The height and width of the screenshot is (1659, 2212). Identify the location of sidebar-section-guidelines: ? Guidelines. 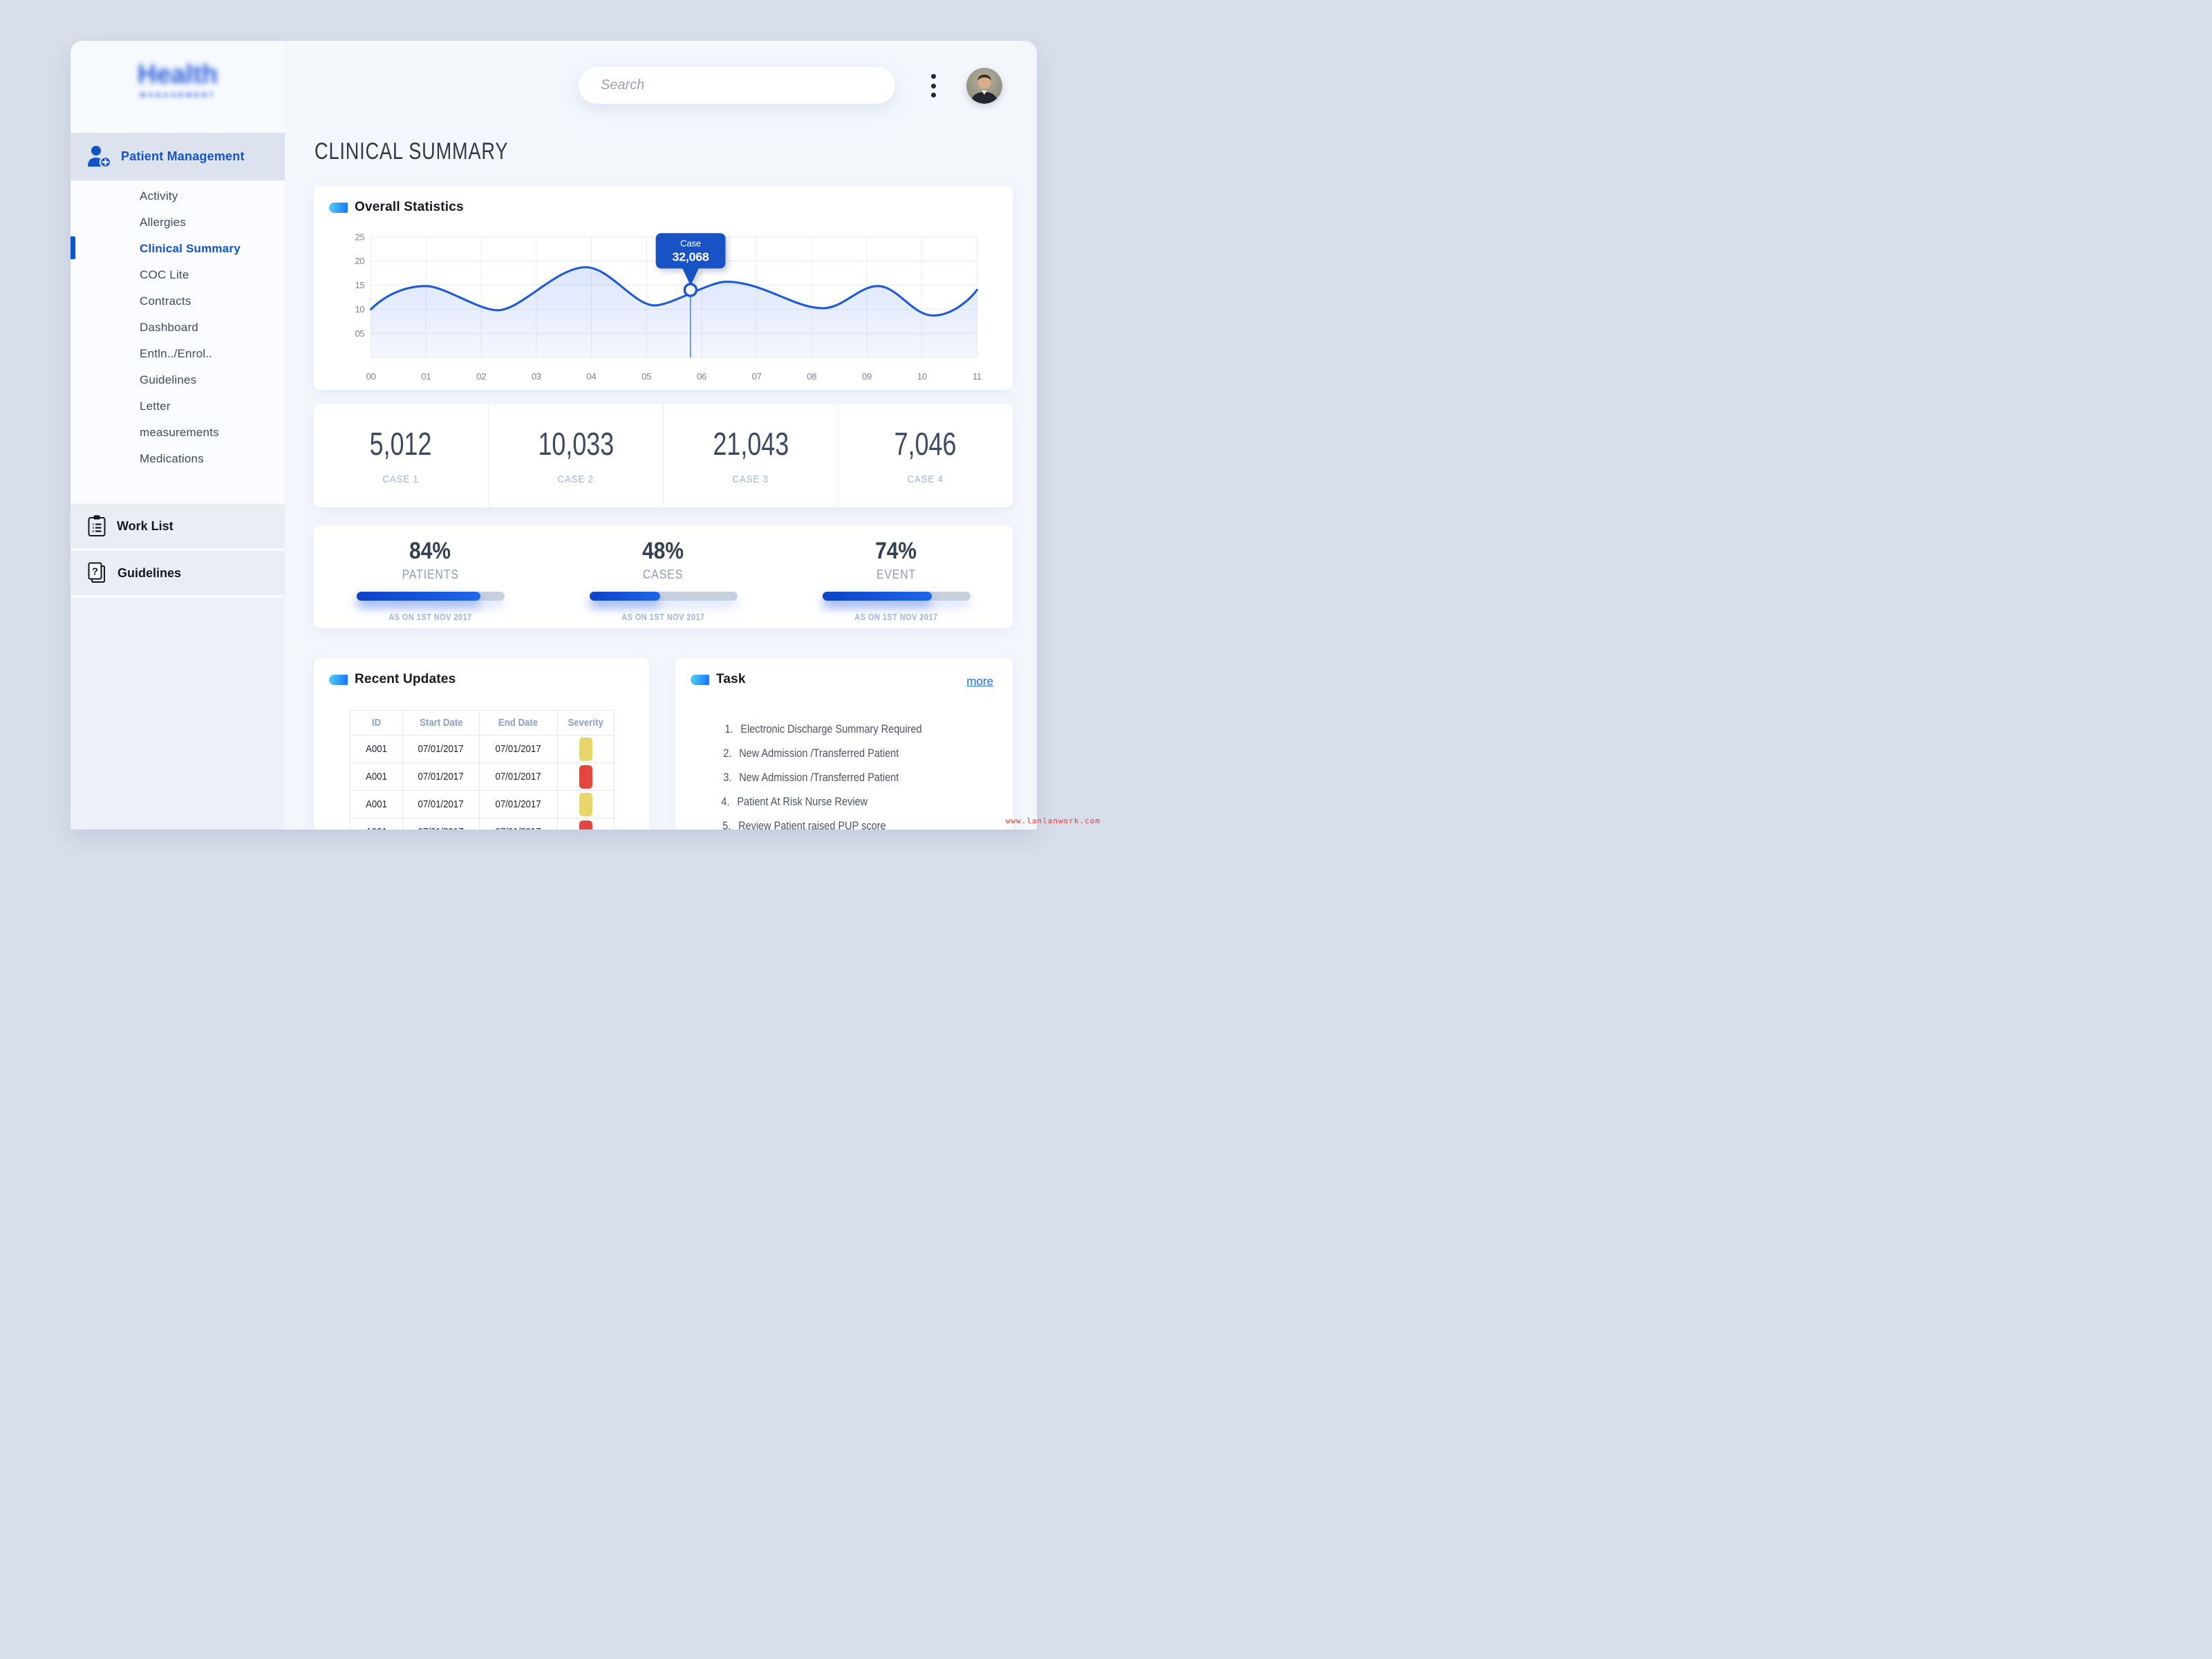
(178, 573).